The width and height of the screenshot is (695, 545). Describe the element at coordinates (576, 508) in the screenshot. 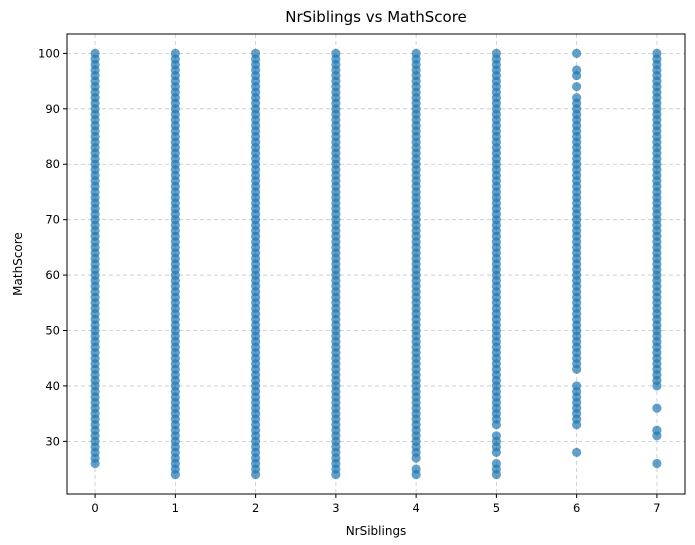

I see `x-tick-label: 6` at that location.